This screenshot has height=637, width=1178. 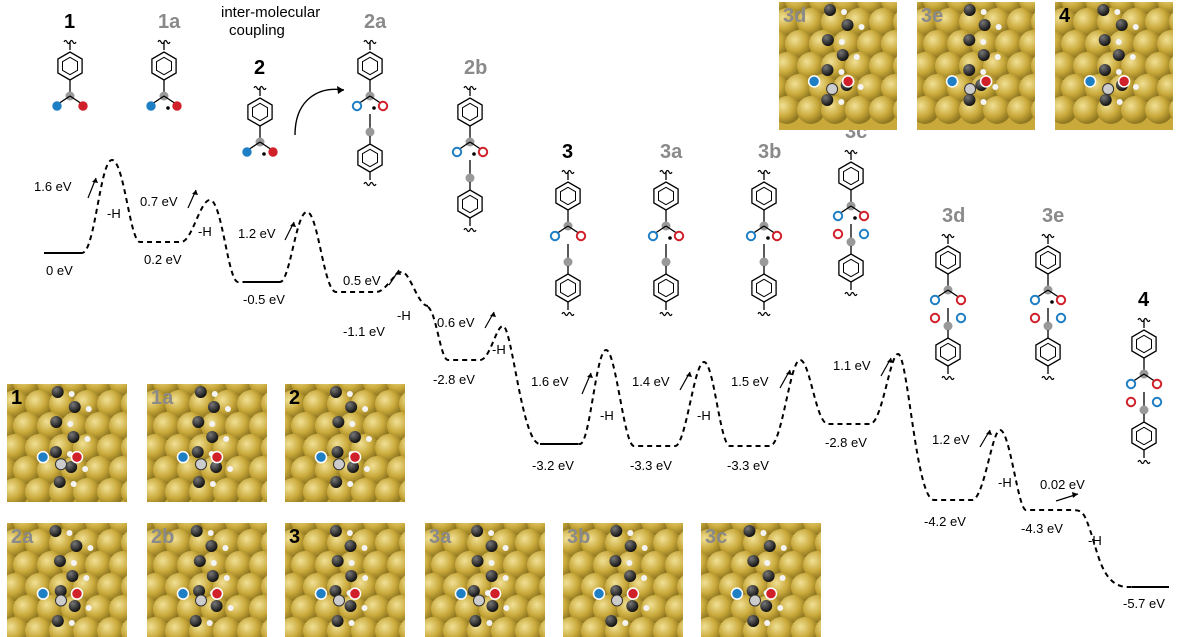 I want to click on snapshot-panel-3: 3, so click(x=345, y=580).